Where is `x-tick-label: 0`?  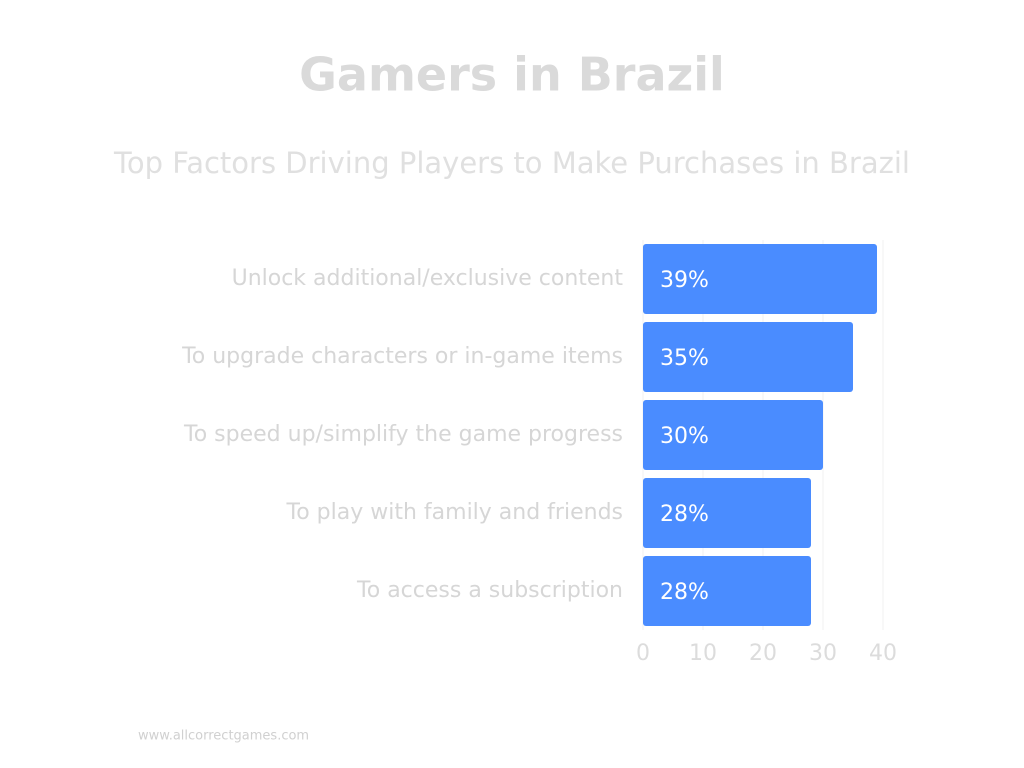 x-tick-label: 0 is located at coordinates (643, 653).